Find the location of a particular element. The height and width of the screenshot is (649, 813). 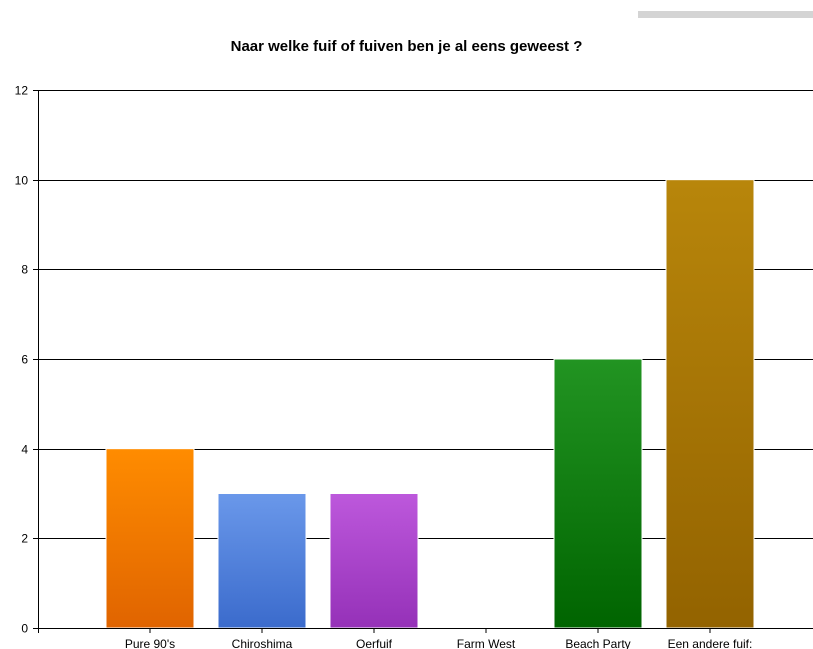

y-tick-label: 10 is located at coordinates (22, 181).